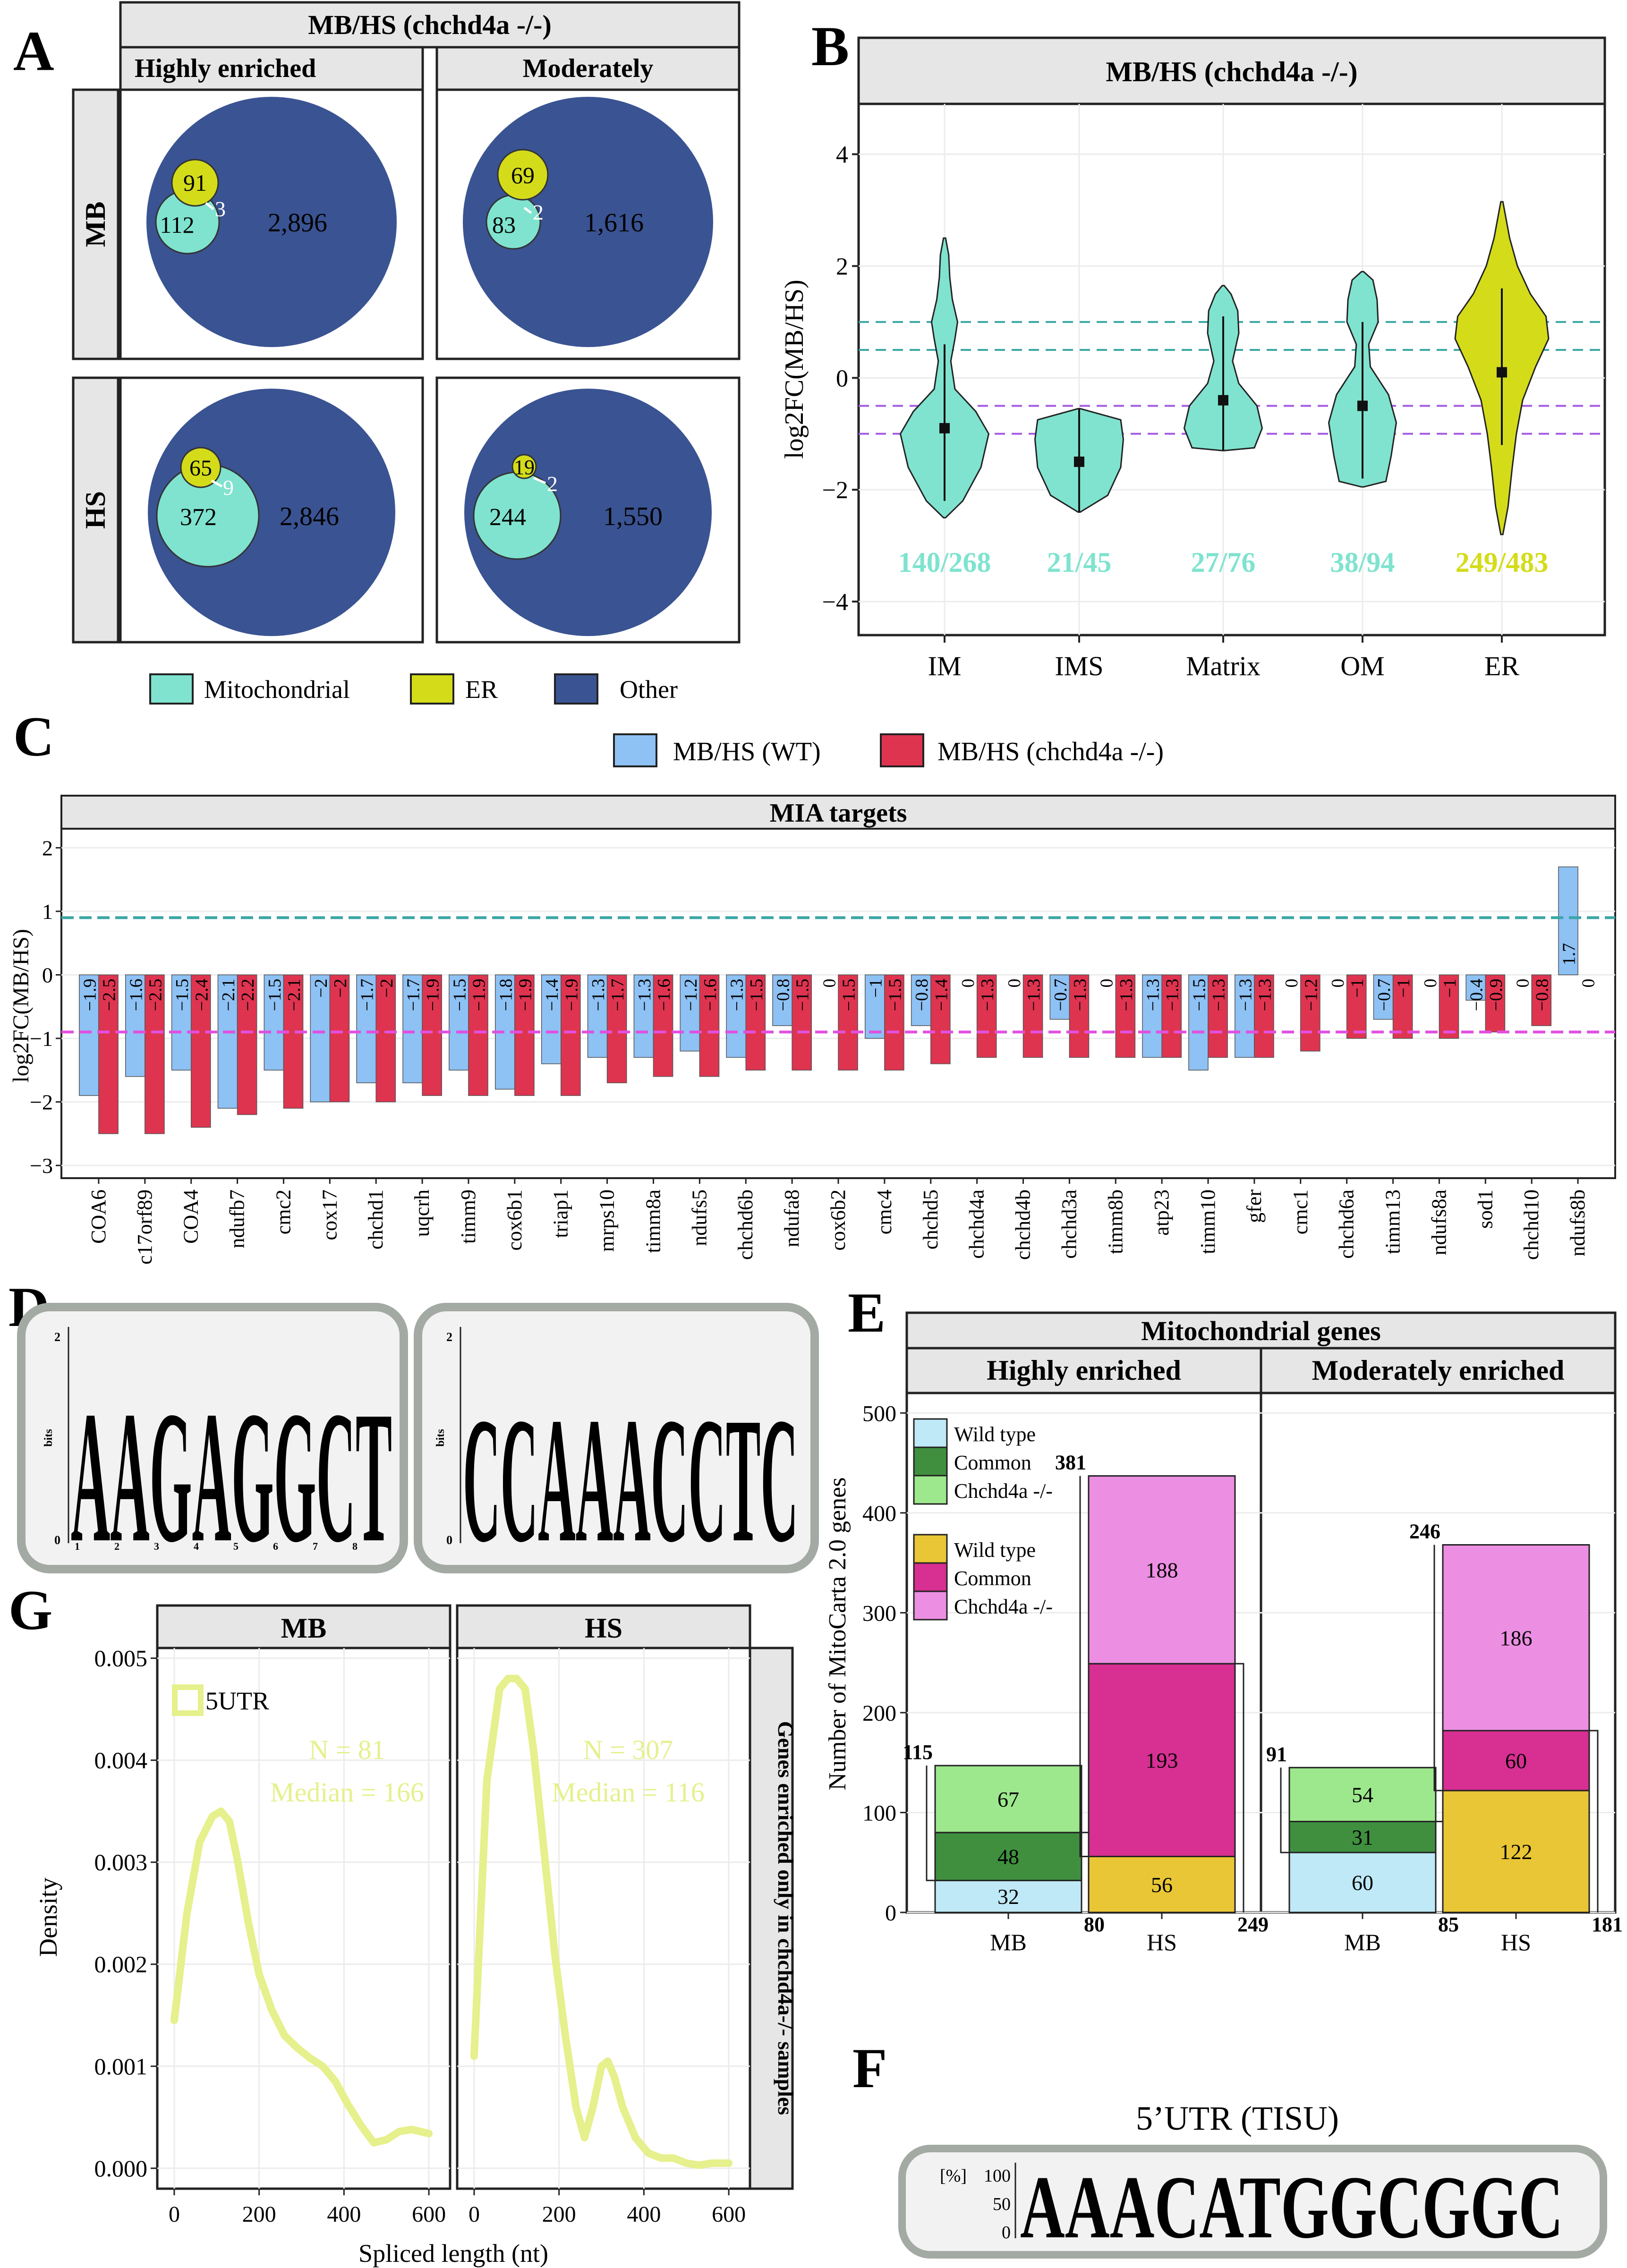 This screenshot has width=1627, height=2268. Describe the element at coordinates (98, 1216) in the screenshot. I see `x-tick-label: COA6` at that location.